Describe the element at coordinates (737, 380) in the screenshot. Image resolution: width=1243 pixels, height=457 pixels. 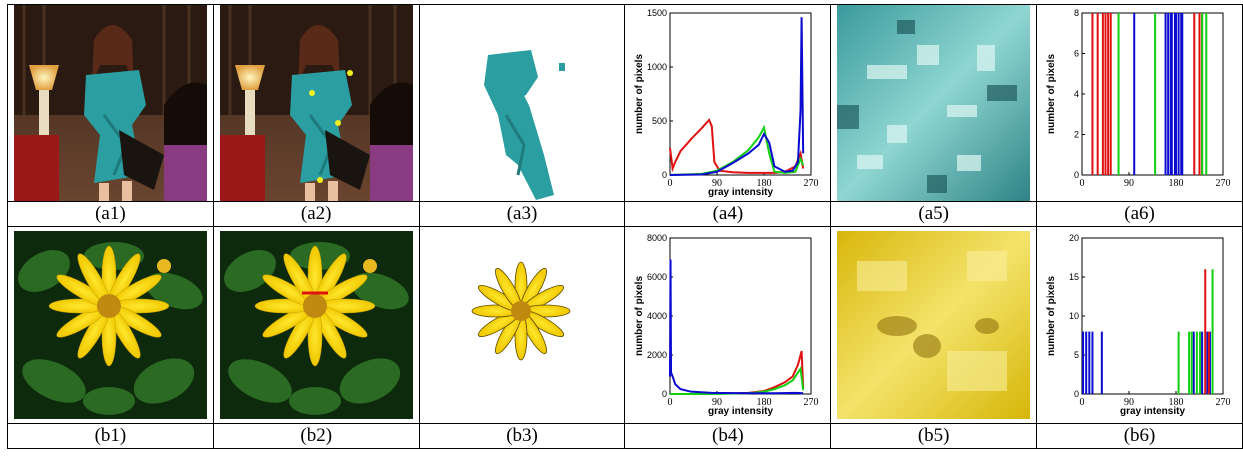
I see `series-line-green` at that location.